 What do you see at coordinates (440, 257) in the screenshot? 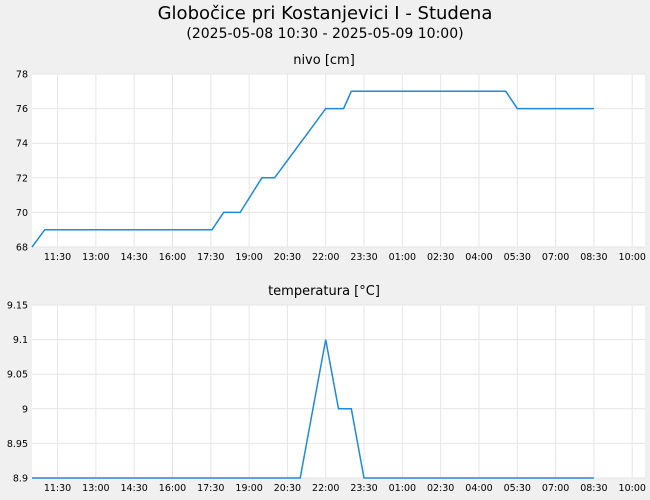
I see `nivo-x-tick-label: 02:30` at bounding box center [440, 257].